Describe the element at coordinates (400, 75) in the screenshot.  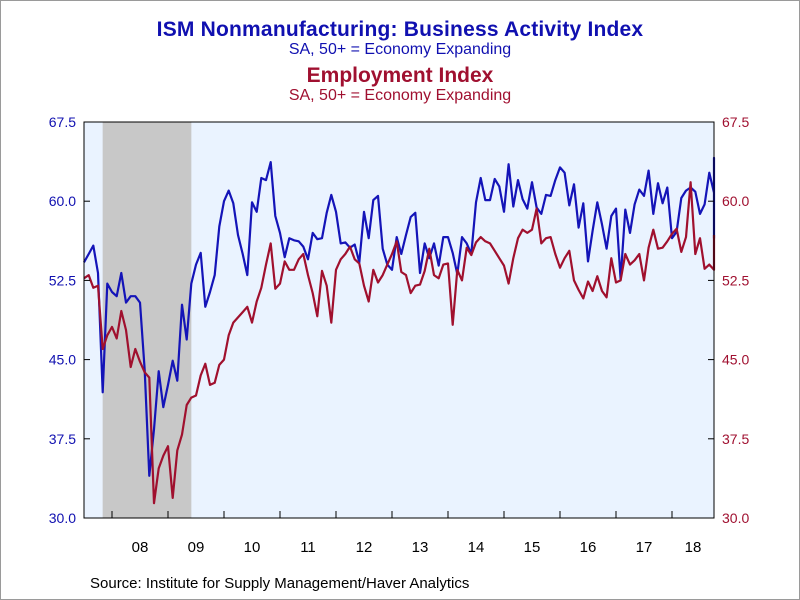
I see `second-series-title: Employment Index` at that location.